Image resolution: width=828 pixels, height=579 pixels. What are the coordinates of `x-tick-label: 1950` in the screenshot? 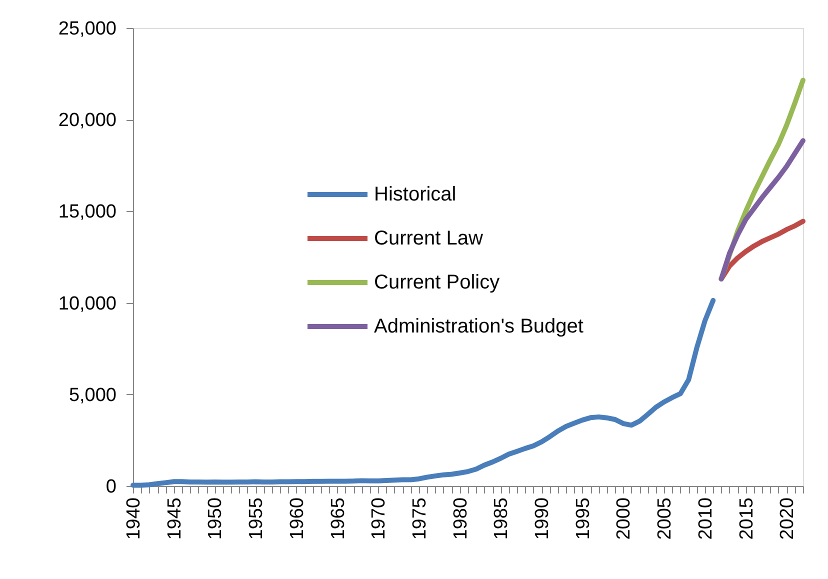 It's located at (215, 519).